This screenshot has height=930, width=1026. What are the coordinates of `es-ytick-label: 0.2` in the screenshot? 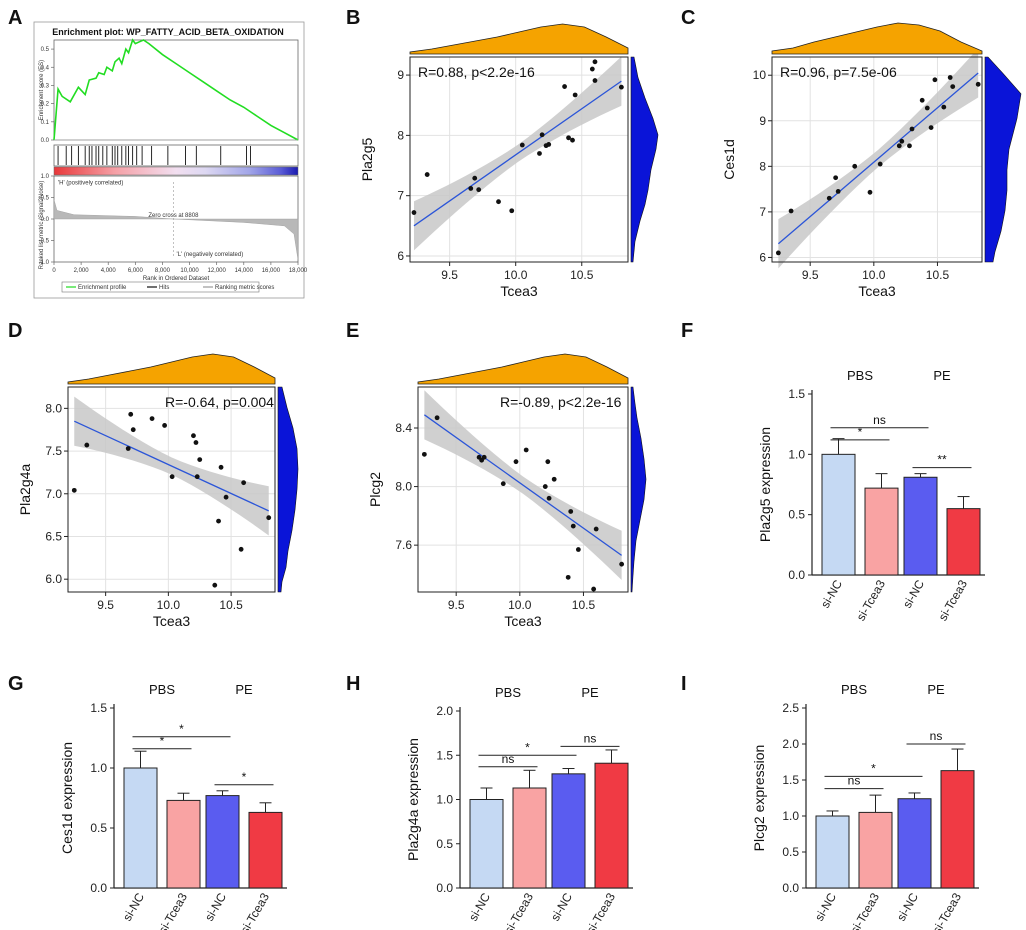 It's located at (45, 105).